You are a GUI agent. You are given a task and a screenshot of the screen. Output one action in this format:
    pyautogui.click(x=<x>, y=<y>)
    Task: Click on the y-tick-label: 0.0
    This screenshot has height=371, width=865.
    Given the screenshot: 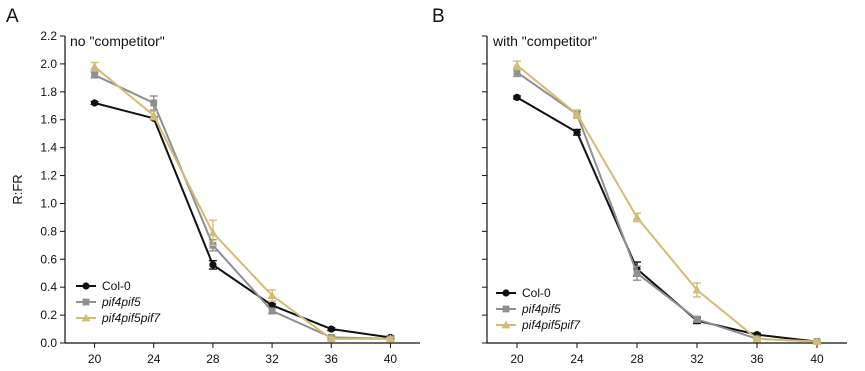 What is the action you would take?
    pyautogui.click(x=48, y=343)
    